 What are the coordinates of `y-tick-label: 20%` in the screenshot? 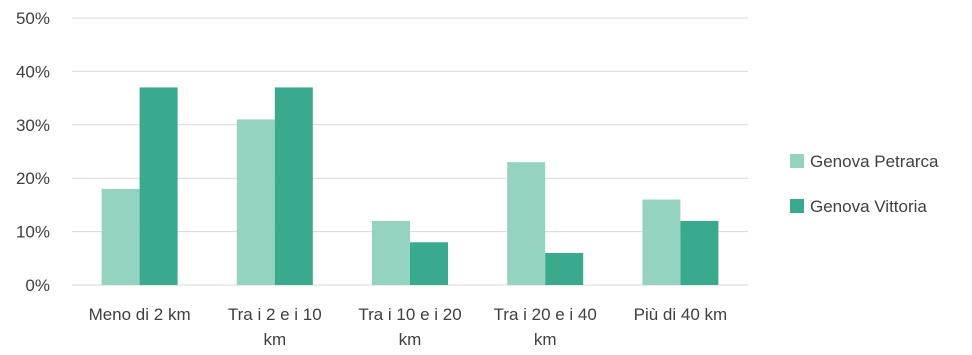 It's located at (33, 178).